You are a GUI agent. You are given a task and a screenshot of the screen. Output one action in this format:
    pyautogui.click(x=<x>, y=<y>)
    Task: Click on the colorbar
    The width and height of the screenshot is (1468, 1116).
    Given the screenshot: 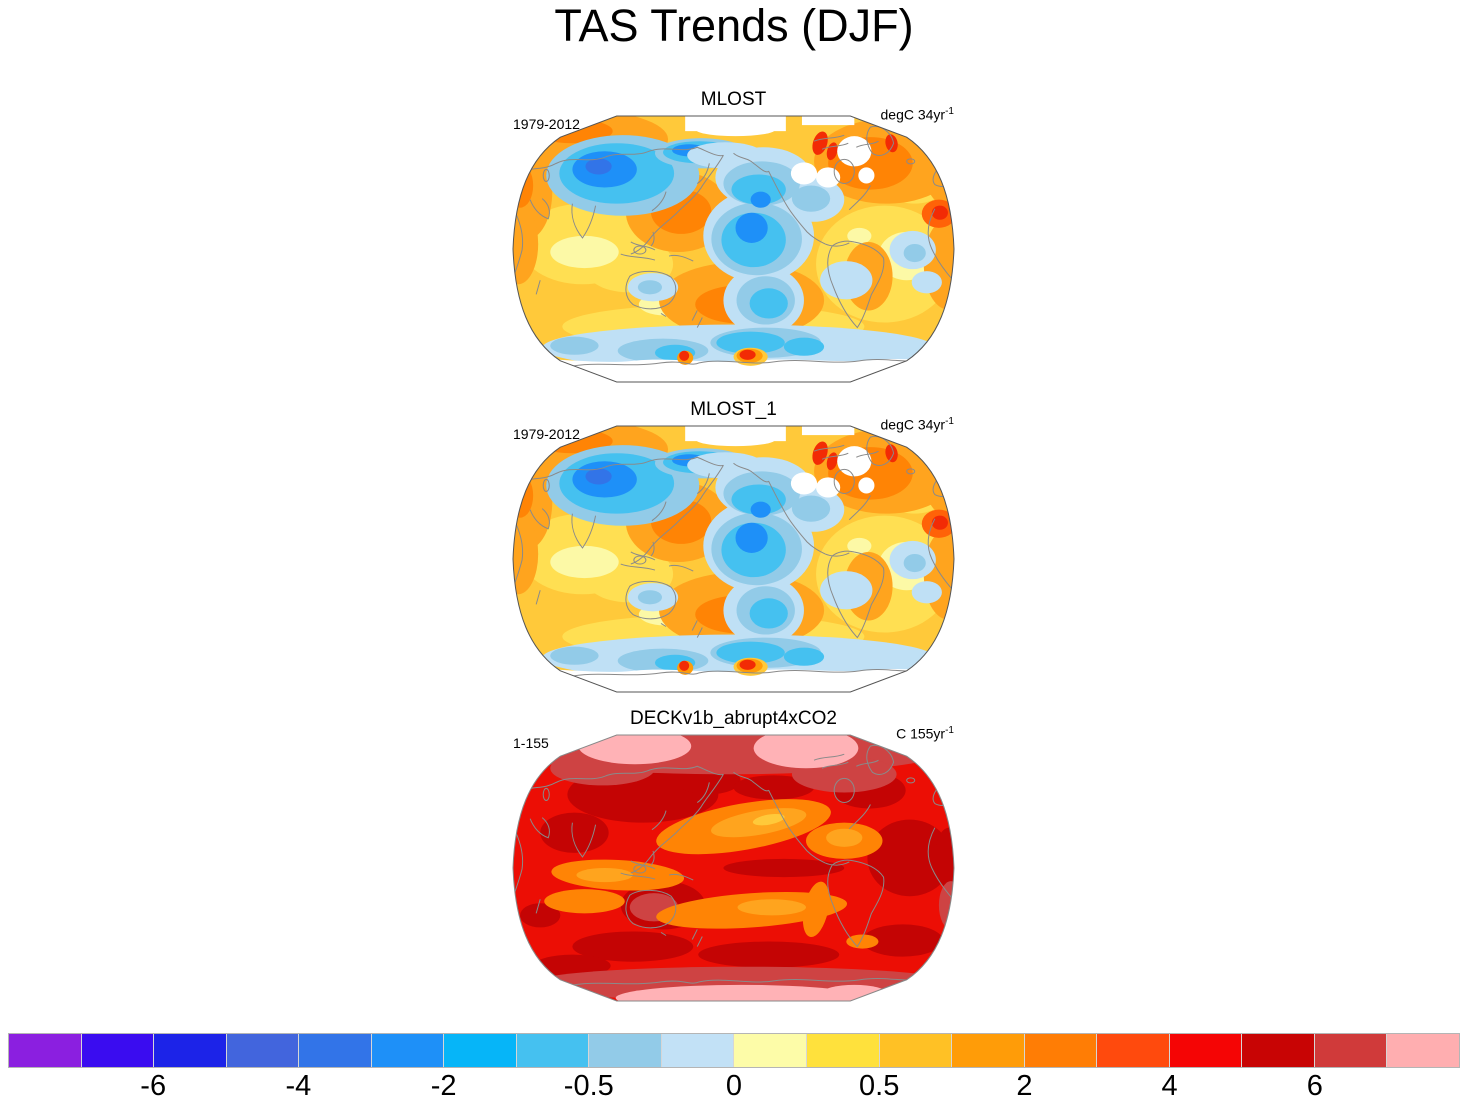 What is the action you would take?
    pyautogui.click(x=734, y=1050)
    